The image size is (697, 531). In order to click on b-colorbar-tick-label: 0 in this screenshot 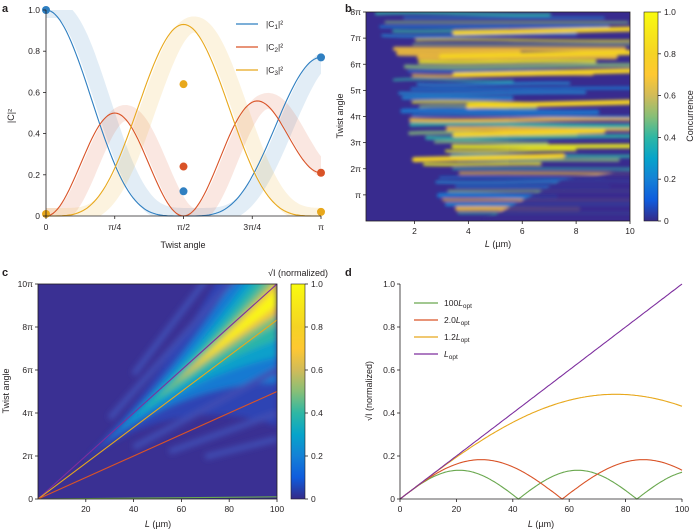, I will do `click(666, 221)`.